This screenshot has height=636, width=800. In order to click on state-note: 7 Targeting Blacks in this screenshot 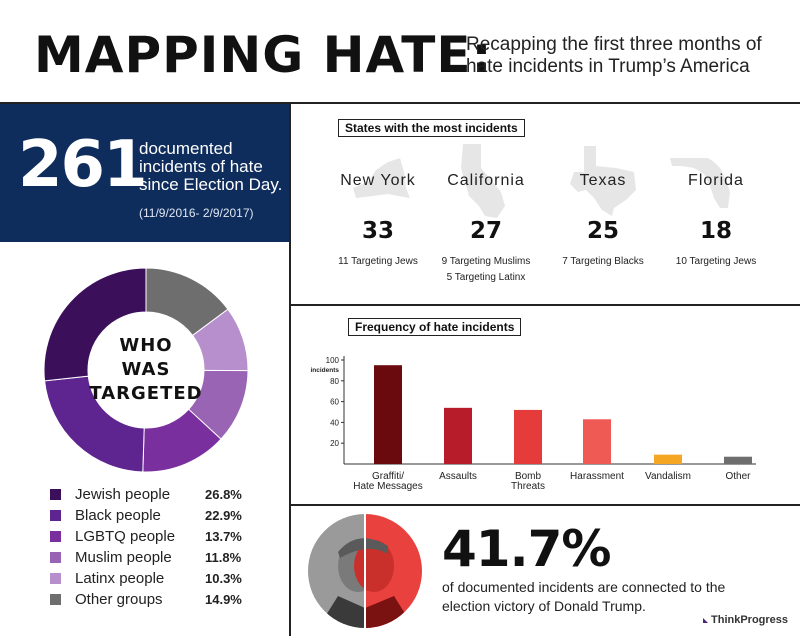, I will do `click(603, 261)`.